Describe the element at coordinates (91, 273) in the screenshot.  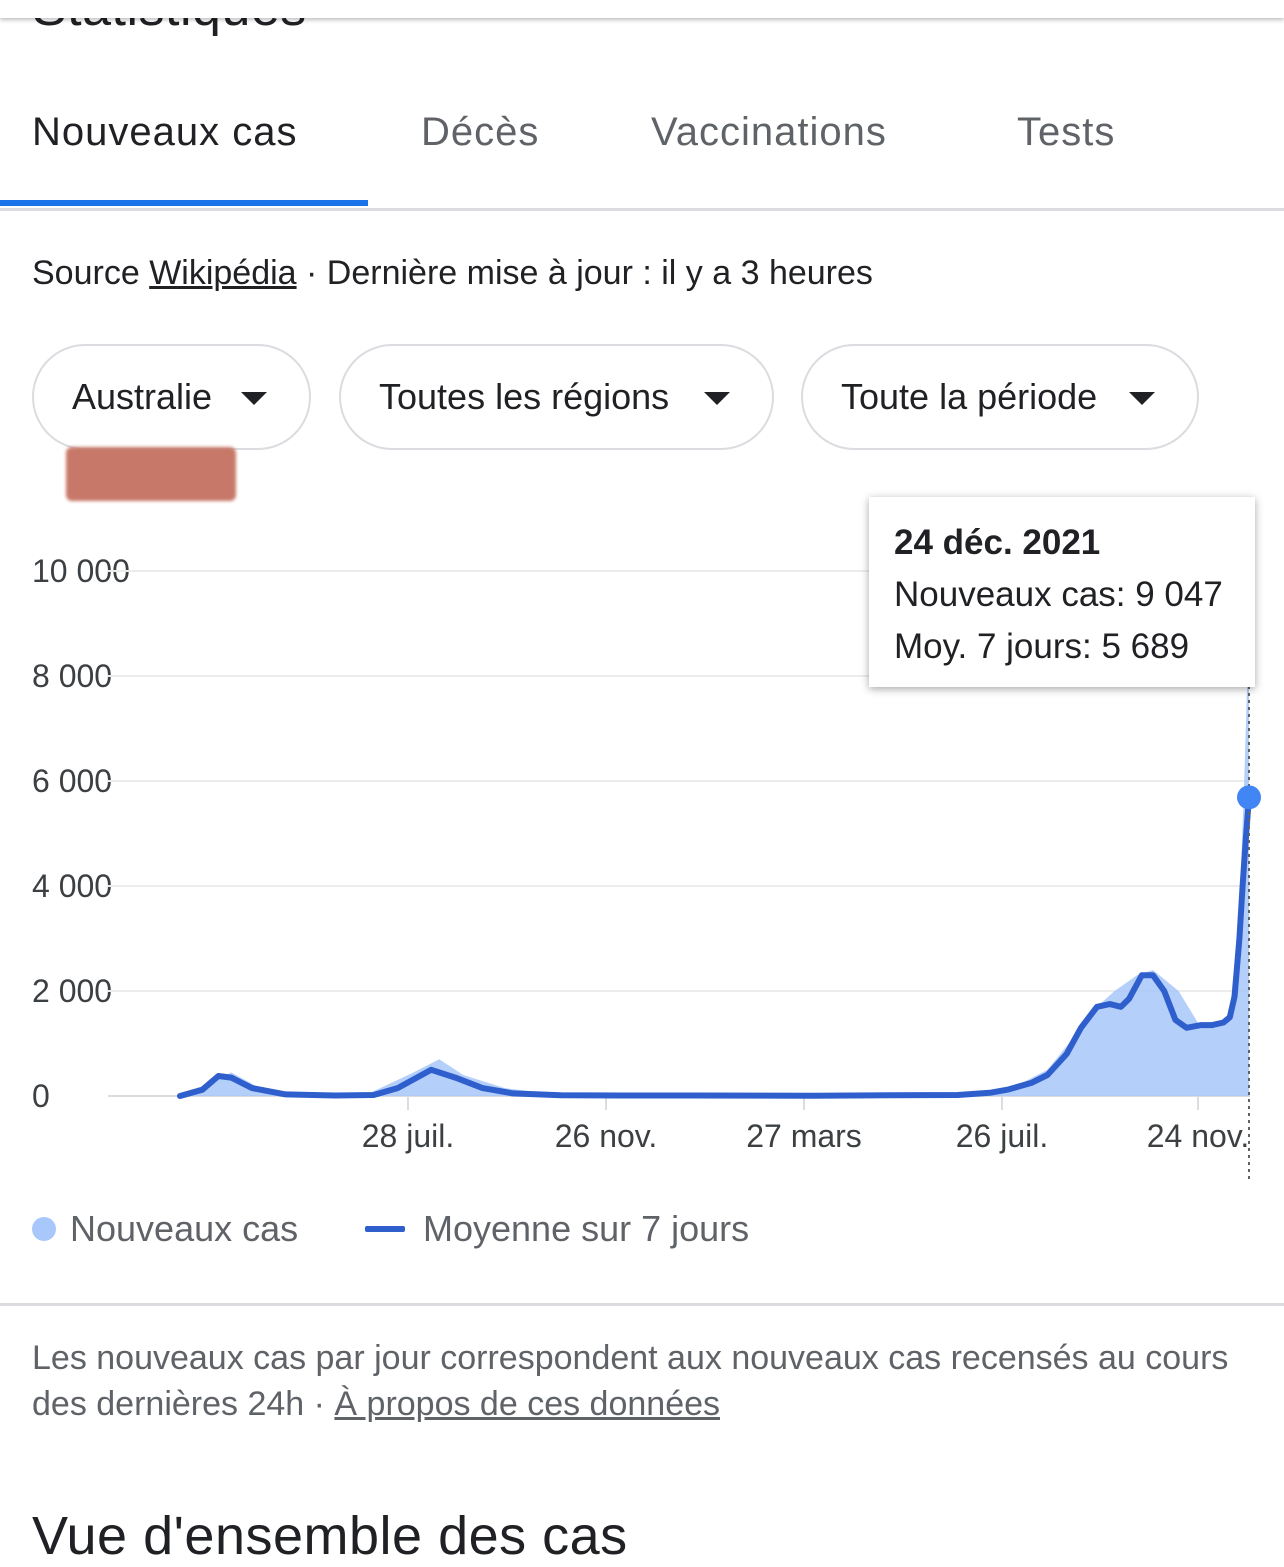
I see `source-prefix: Source` at that location.